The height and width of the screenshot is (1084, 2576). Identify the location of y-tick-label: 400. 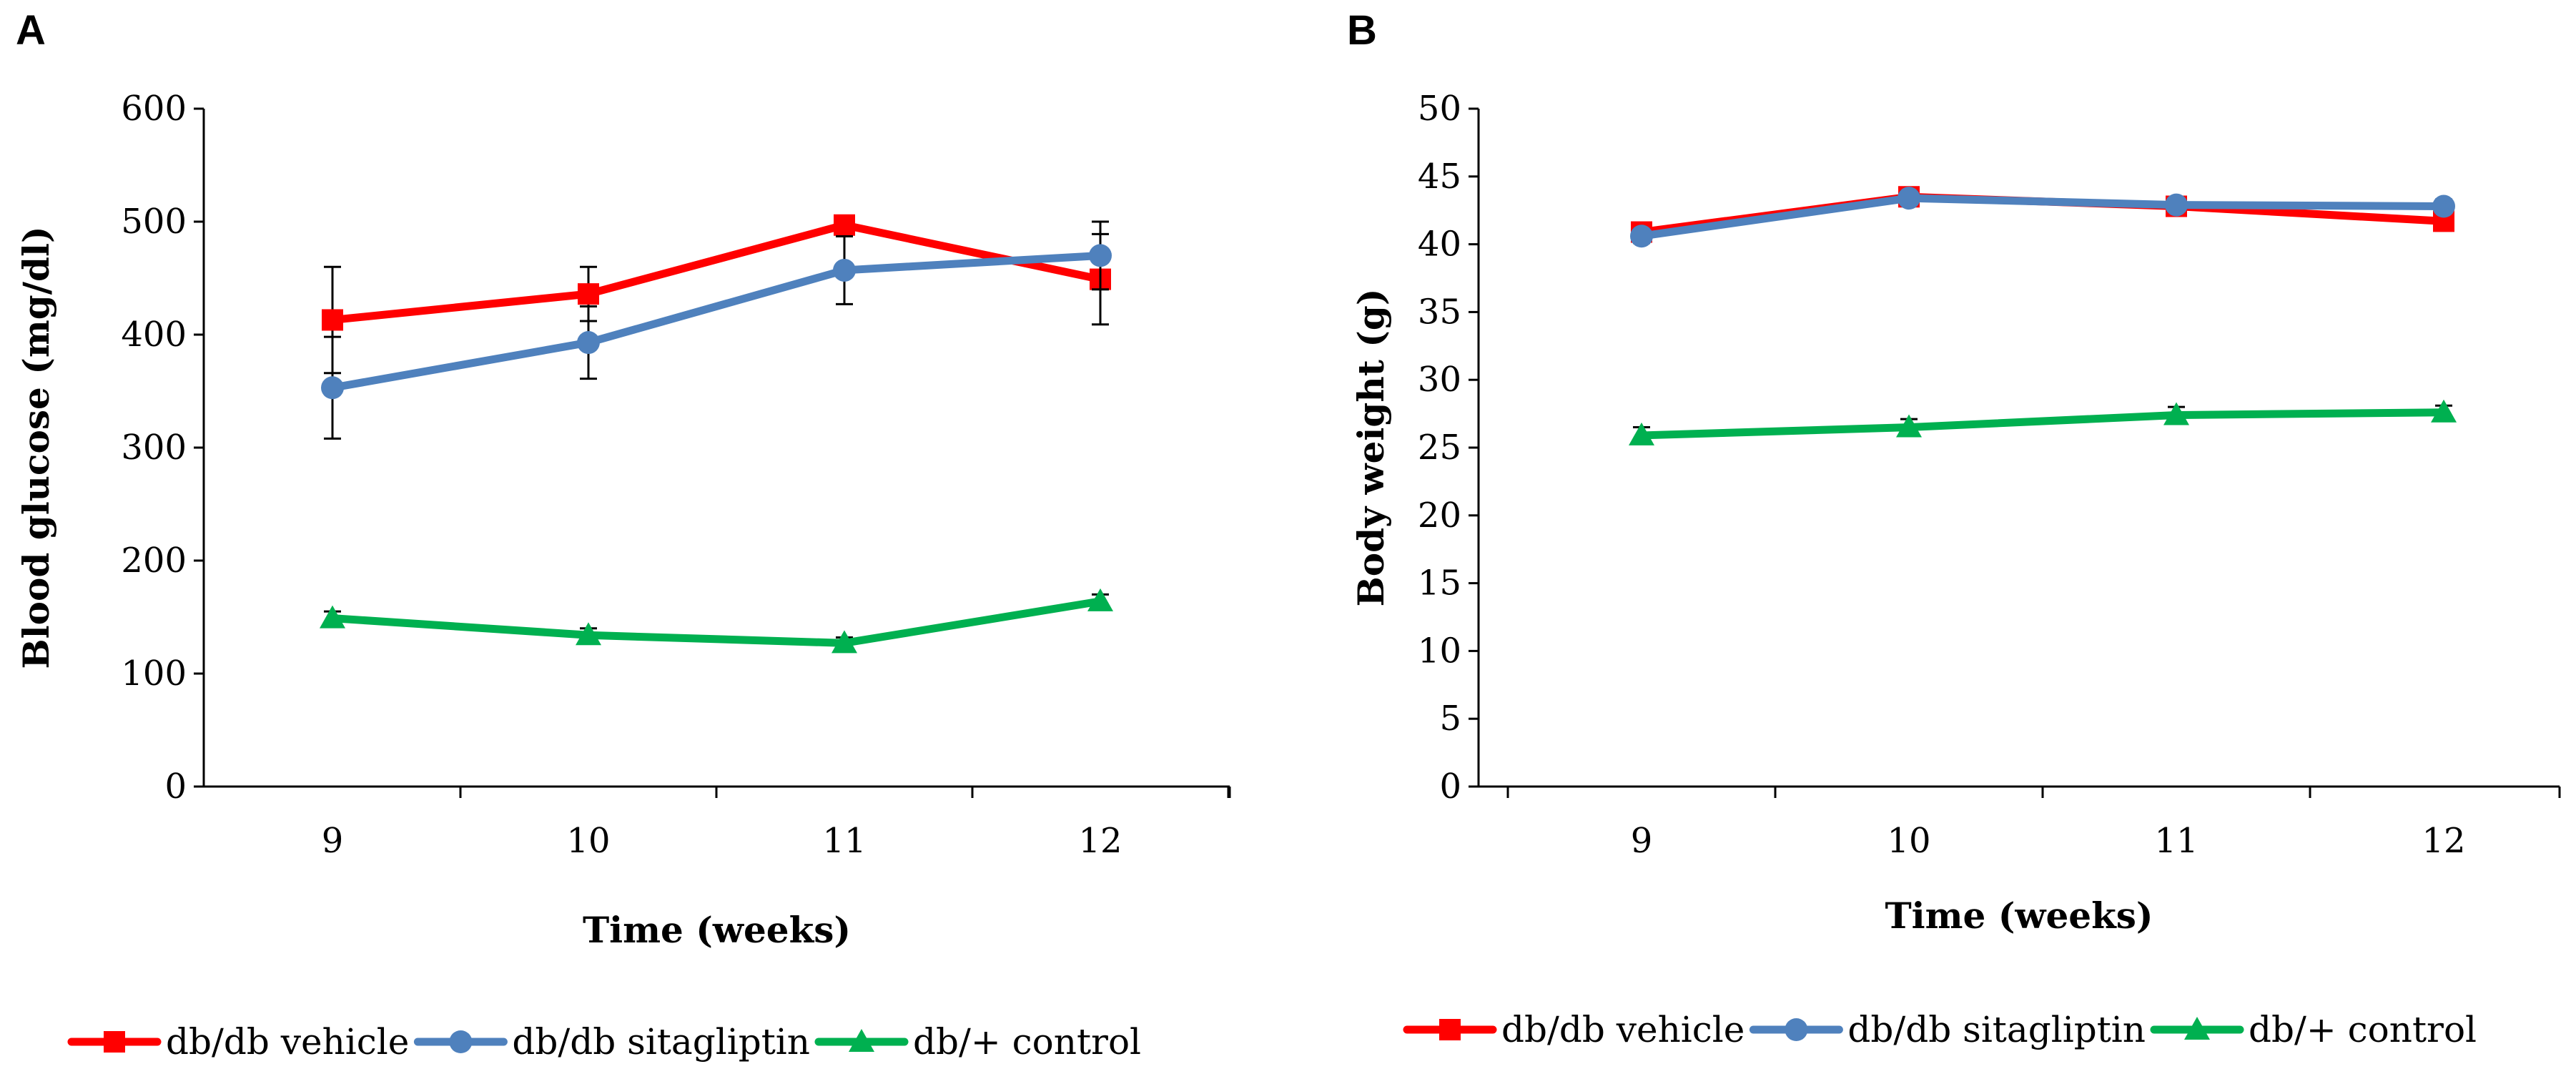
(154, 335).